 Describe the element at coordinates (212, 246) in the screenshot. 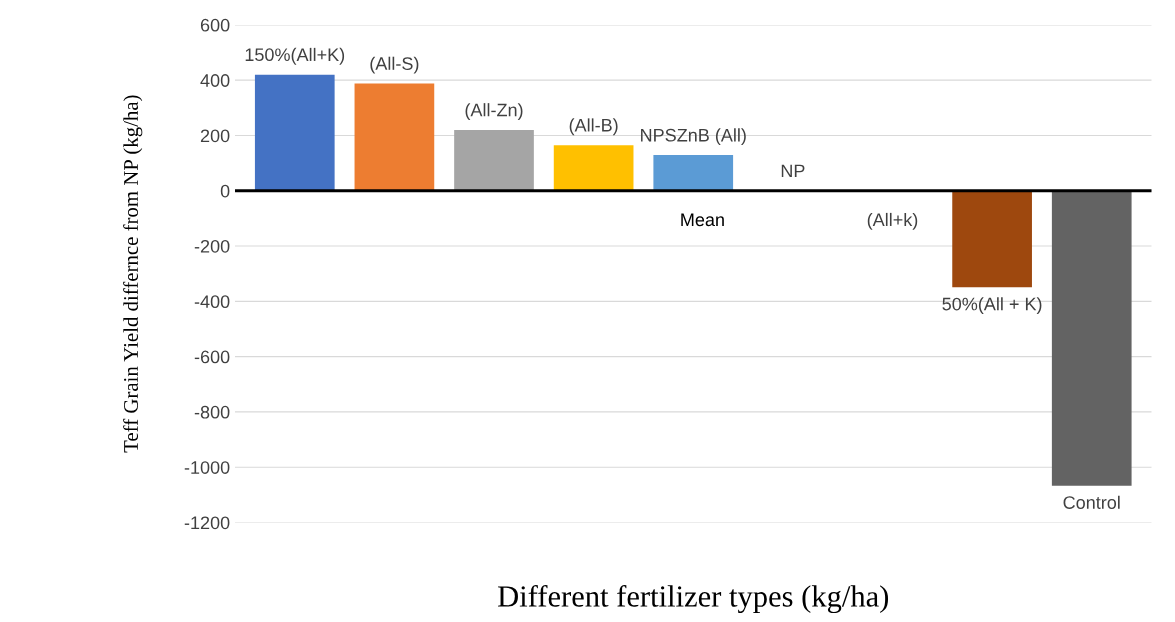

I see `y-tick-label: -200` at that location.